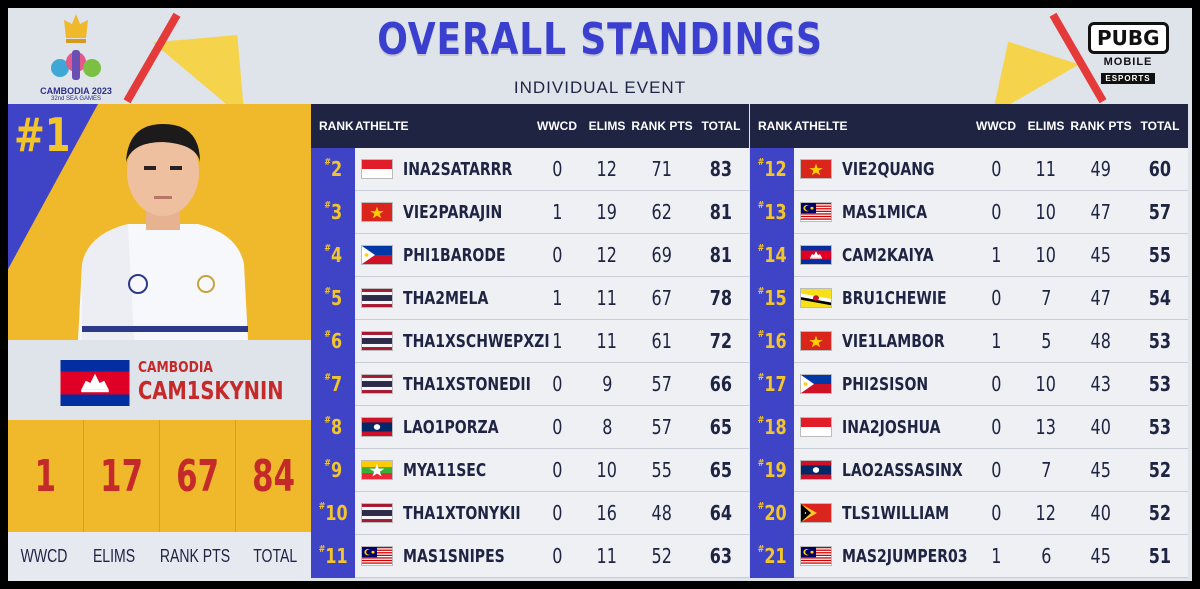 Image resolution: width=1200 pixels, height=589 pixels. What do you see at coordinates (885, 212) in the screenshot?
I see `athlete-name: MAS1MICA` at bounding box center [885, 212].